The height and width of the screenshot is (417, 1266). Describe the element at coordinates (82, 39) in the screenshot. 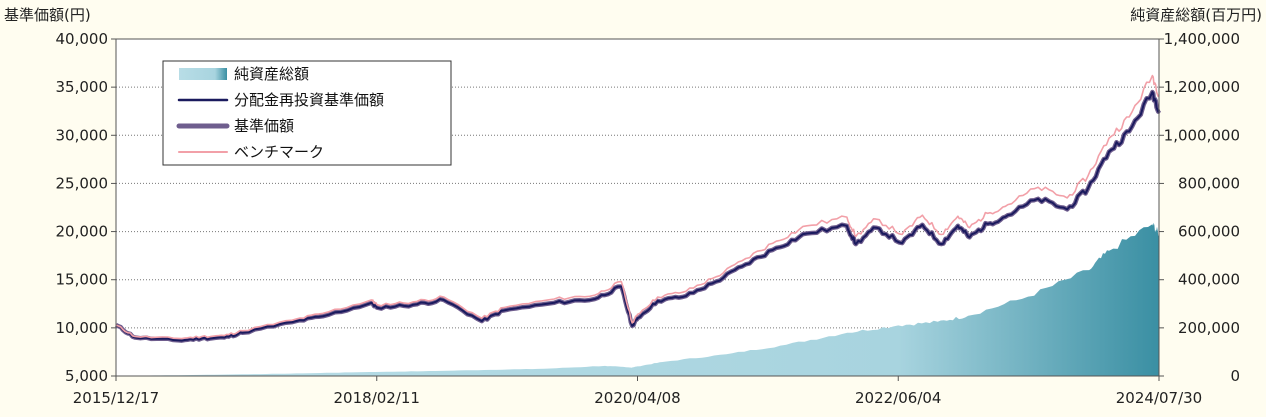

I see `left-tick-label: 40,000` at that location.